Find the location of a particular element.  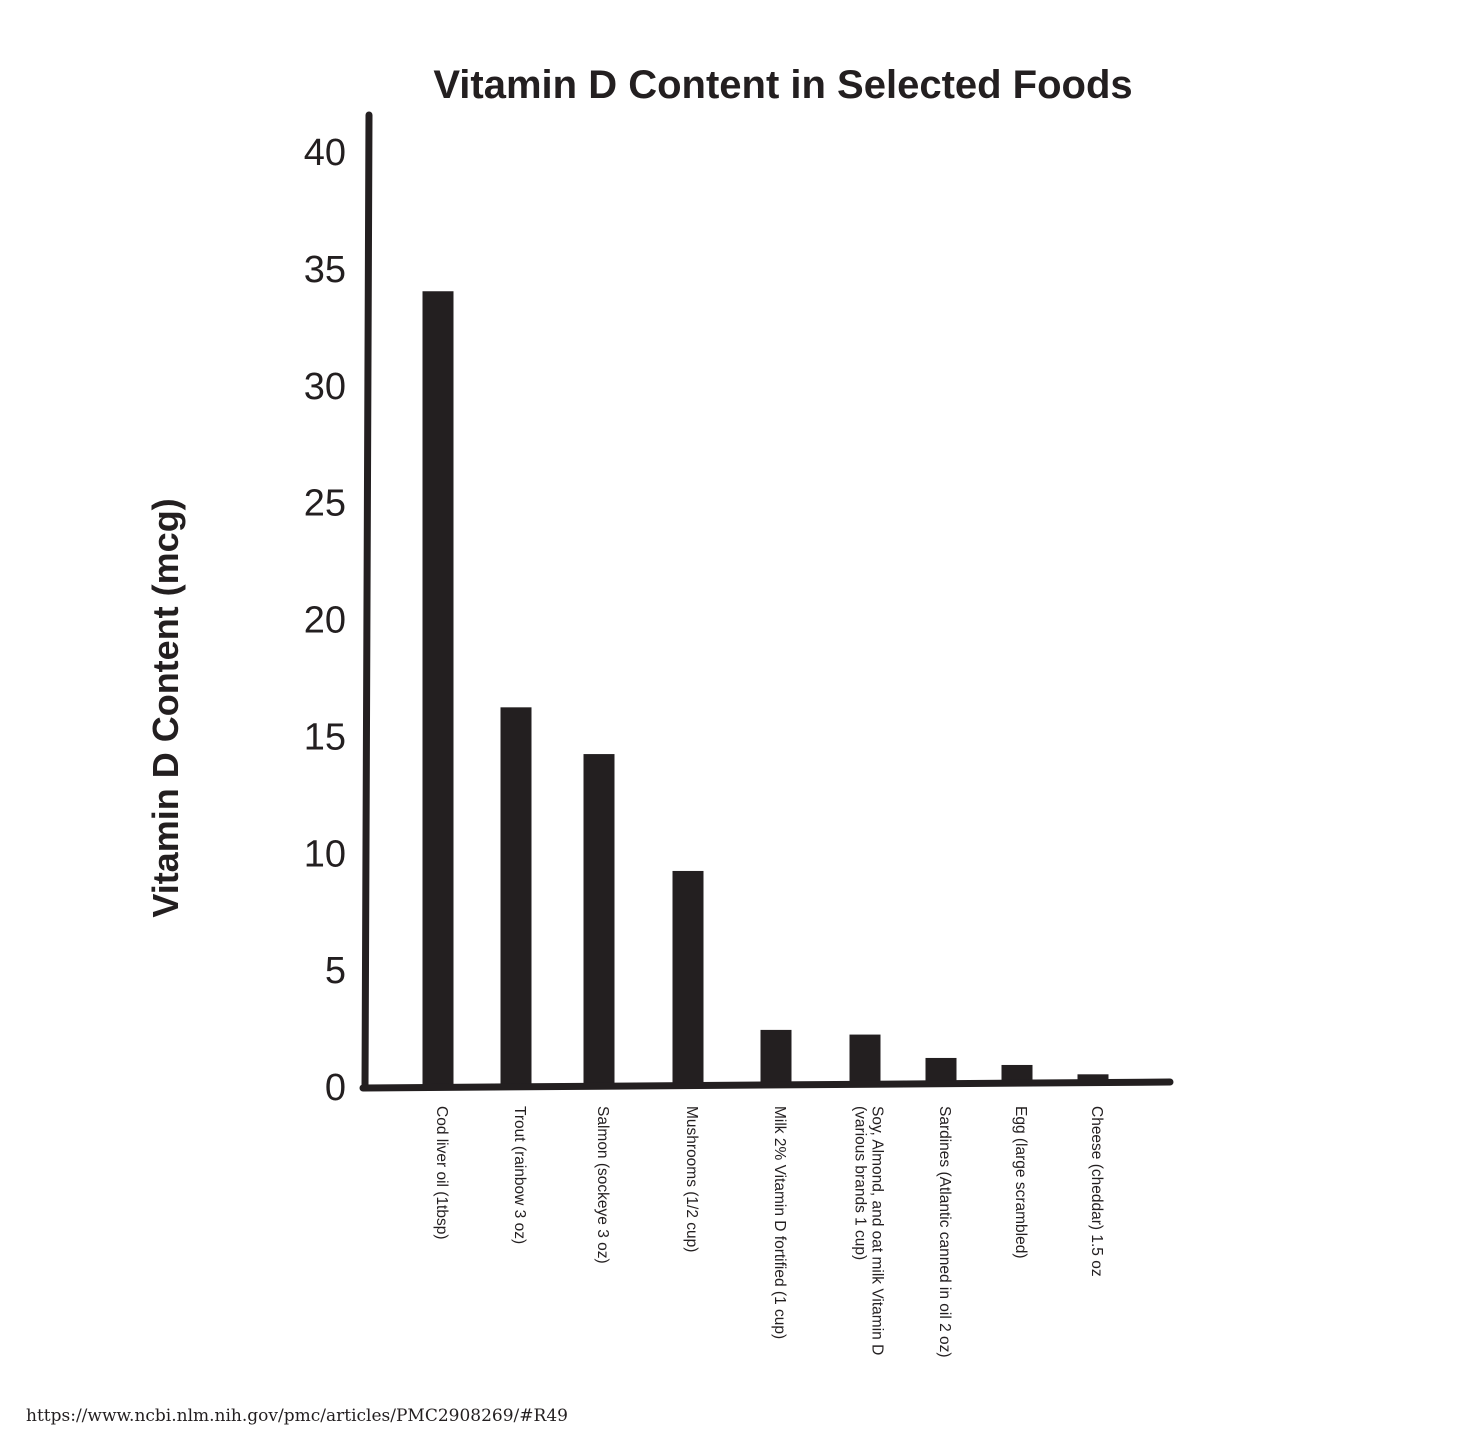

y-tick-label: 20 is located at coordinates (325, 621).